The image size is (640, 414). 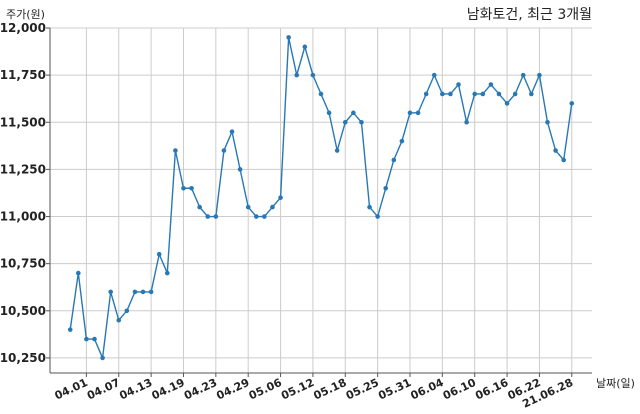 What do you see at coordinates (297, 389) in the screenshot?
I see `x-tick-label: 05.12` at bounding box center [297, 389].